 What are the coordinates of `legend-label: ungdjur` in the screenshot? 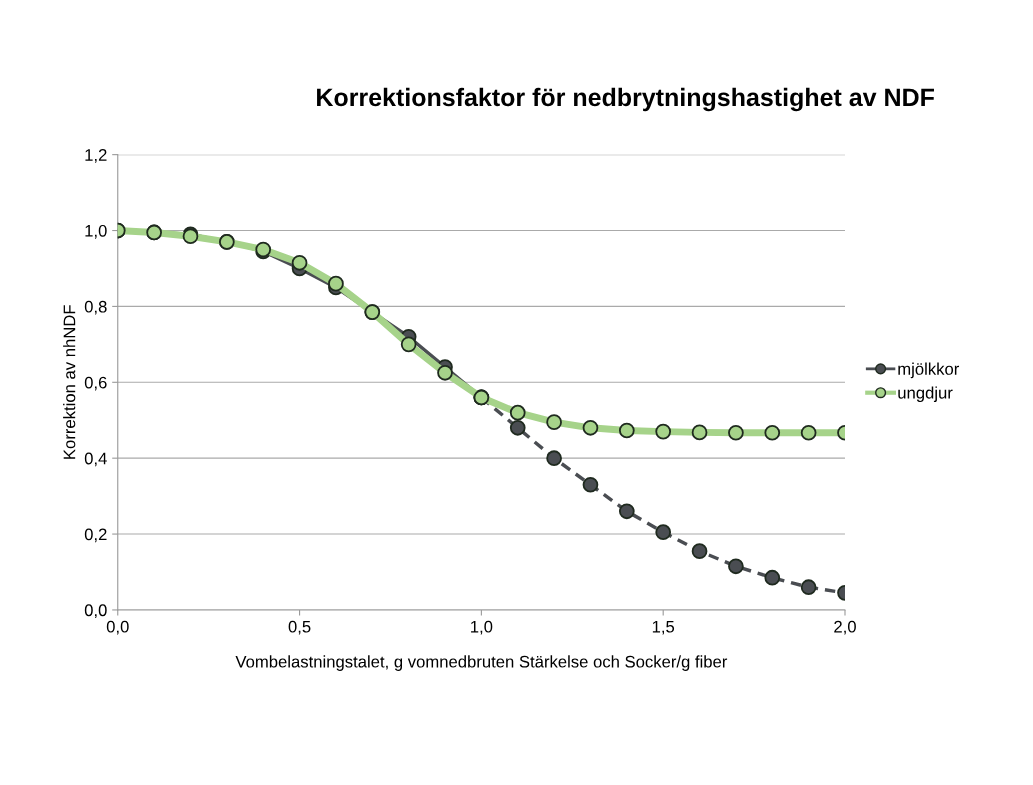 It's located at (925, 394).